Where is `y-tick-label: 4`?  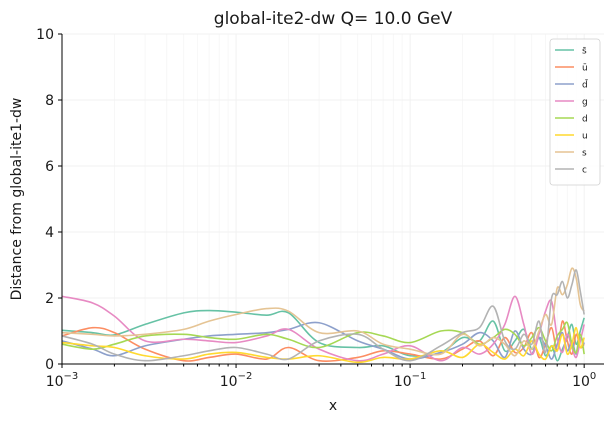 y-tick-label: 4 is located at coordinates (49, 233).